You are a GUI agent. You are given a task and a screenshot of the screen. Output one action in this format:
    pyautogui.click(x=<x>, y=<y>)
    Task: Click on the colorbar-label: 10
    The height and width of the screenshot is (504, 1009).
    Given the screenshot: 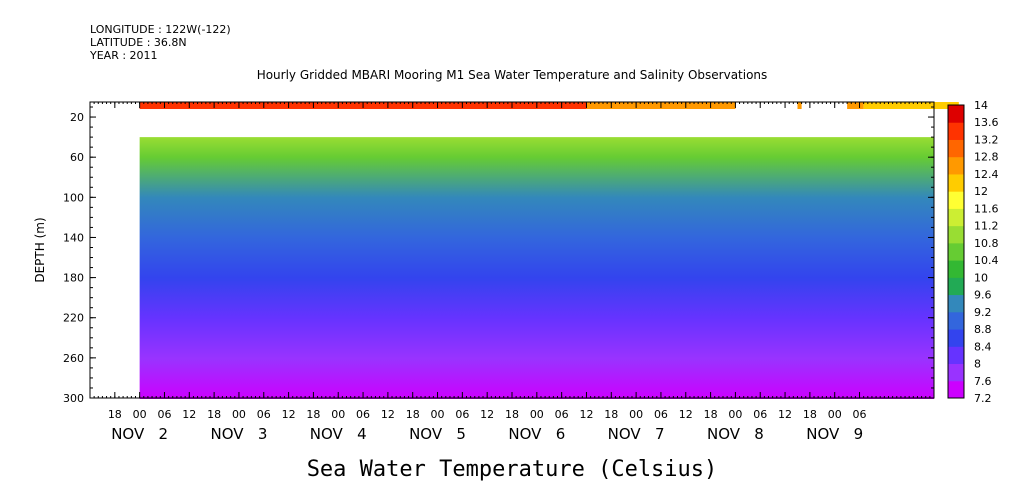 What is the action you would take?
    pyautogui.click(x=981, y=277)
    